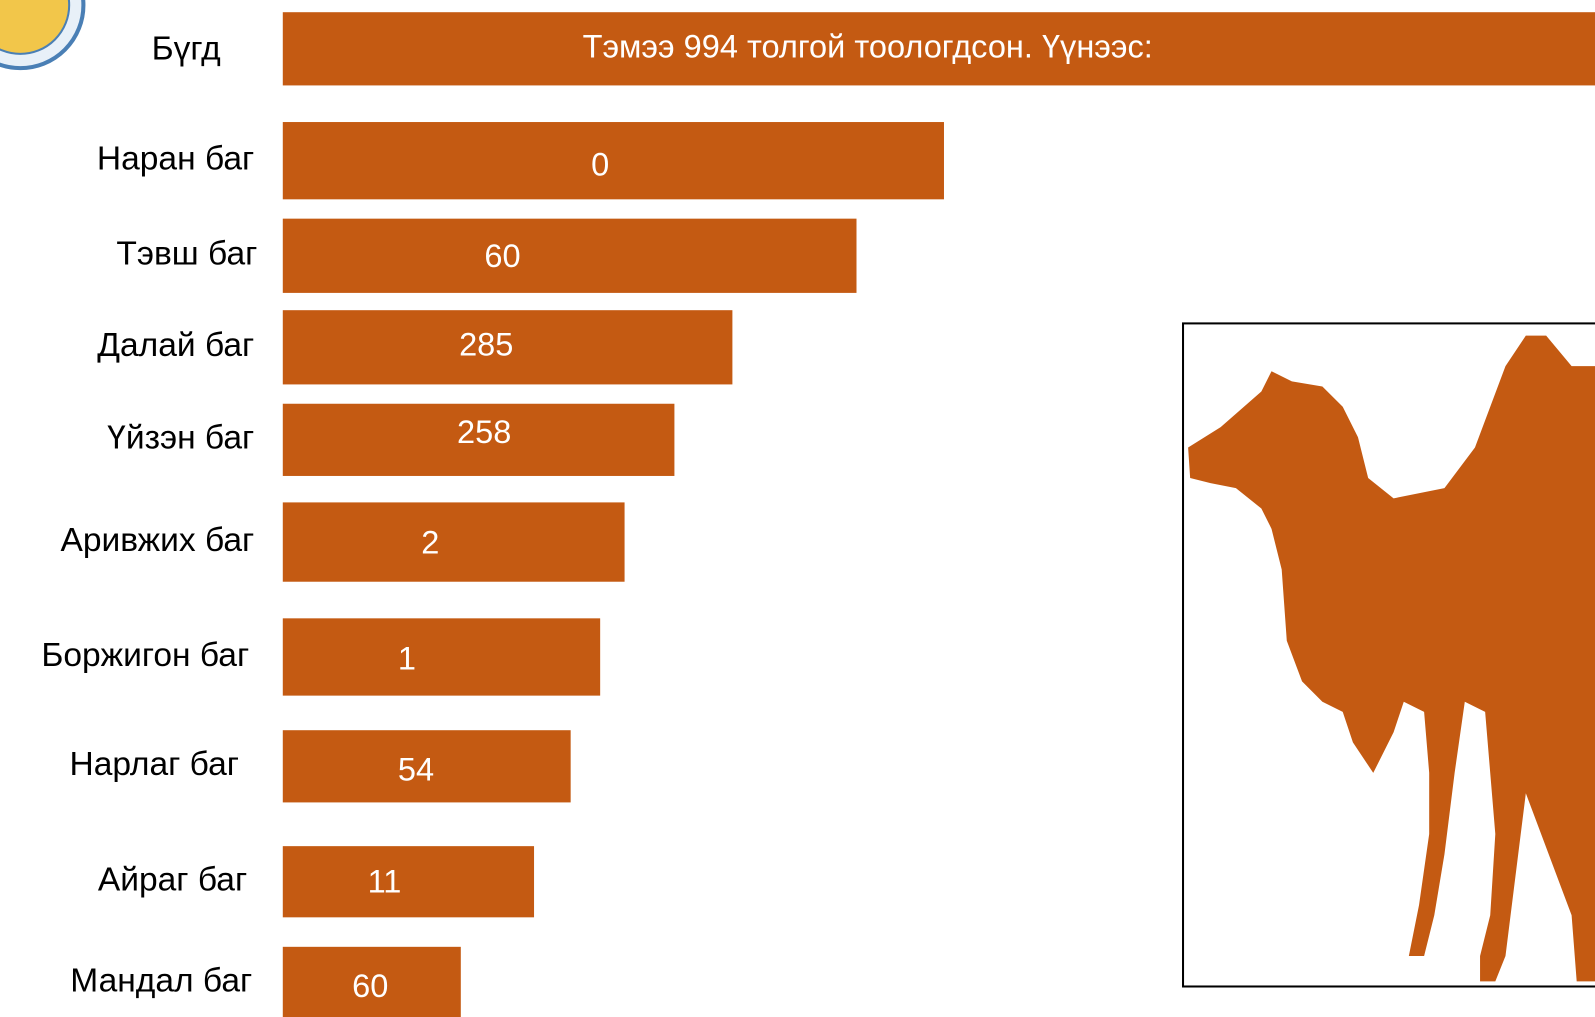  I want to click on row-value: 11, so click(385, 881).